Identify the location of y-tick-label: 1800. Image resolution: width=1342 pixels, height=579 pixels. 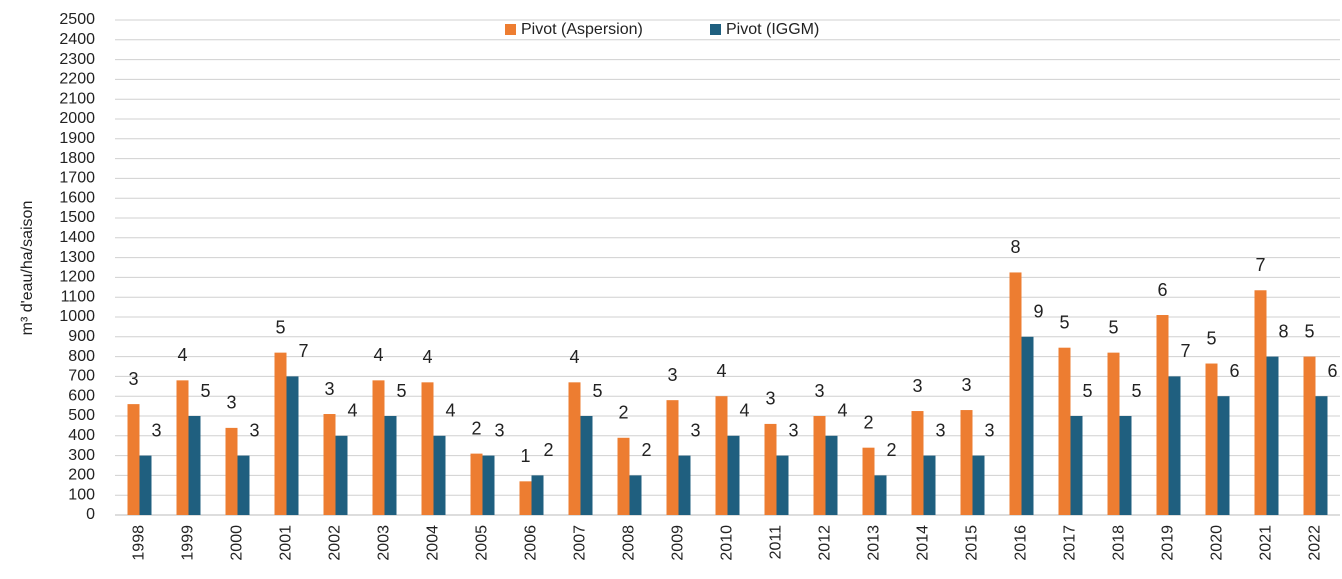
(77, 158).